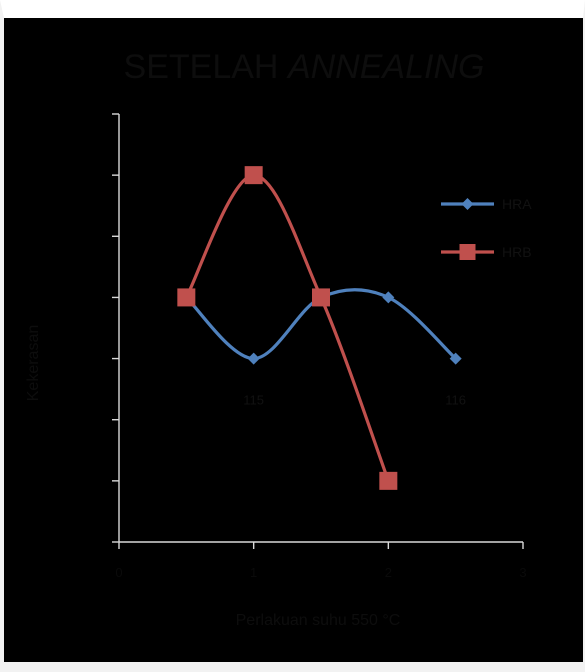  What do you see at coordinates (385, 67) in the screenshot?
I see `chart-title-part-2: ANNEALING` at bounding box center [385, 67].